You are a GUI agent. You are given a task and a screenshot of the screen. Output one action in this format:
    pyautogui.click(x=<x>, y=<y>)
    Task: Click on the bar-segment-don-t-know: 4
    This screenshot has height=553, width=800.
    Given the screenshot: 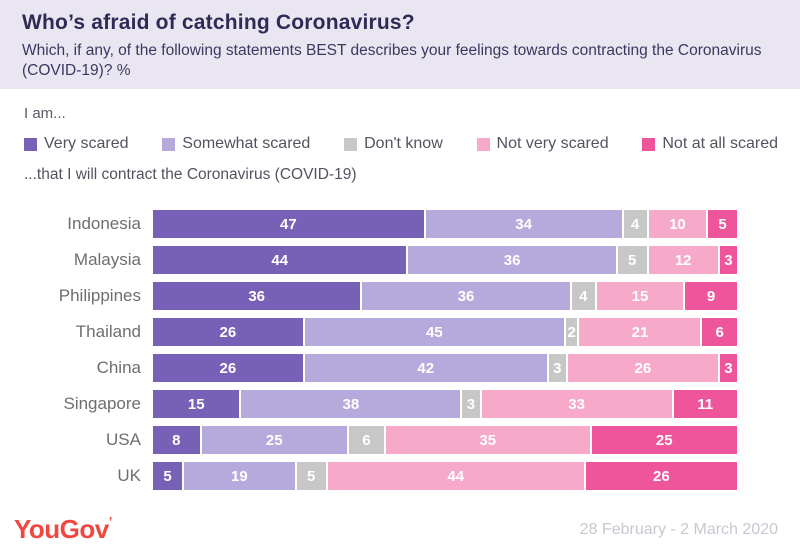 What is the action you would take?
    pyautogui.click(x=583, y=296)
    